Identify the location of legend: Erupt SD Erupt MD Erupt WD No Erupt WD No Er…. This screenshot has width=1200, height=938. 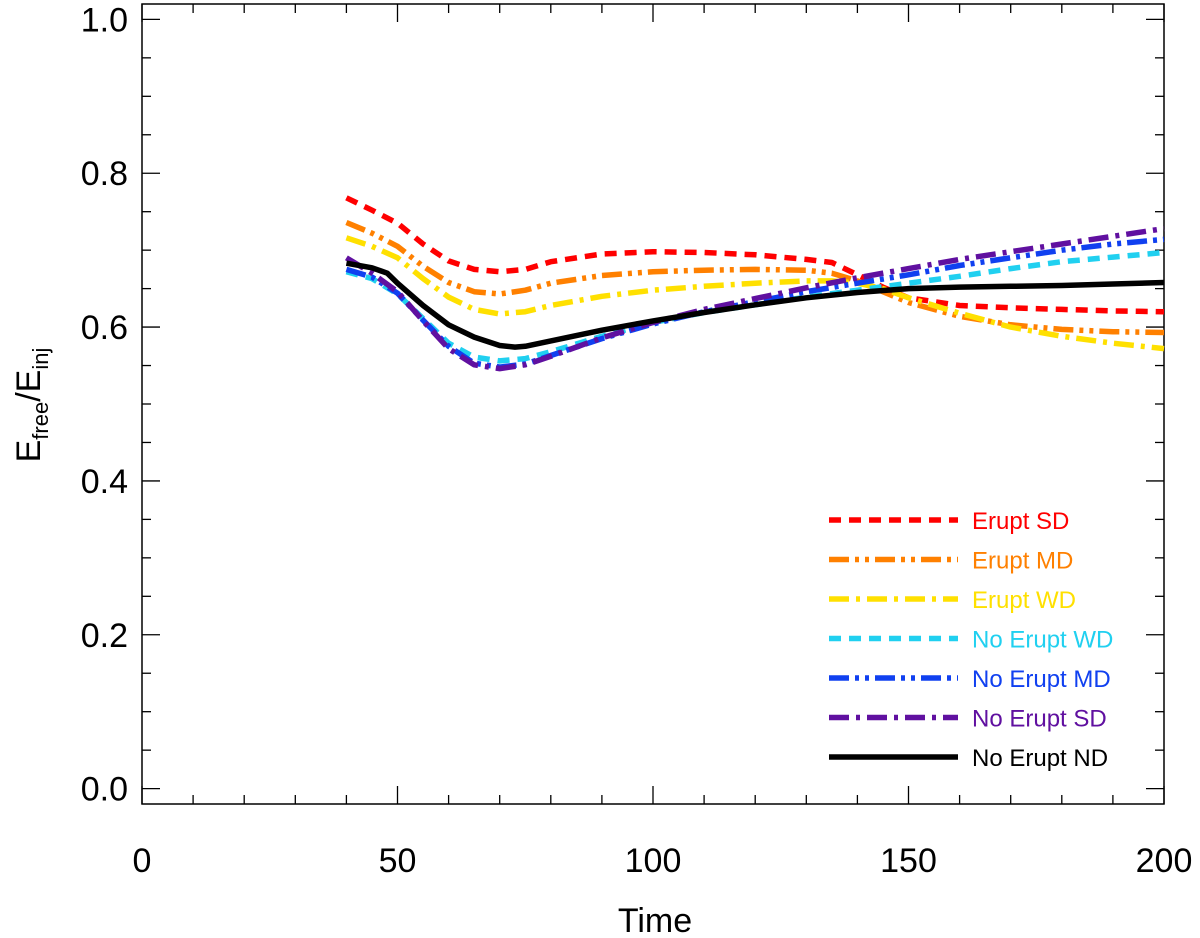
(971, 640).